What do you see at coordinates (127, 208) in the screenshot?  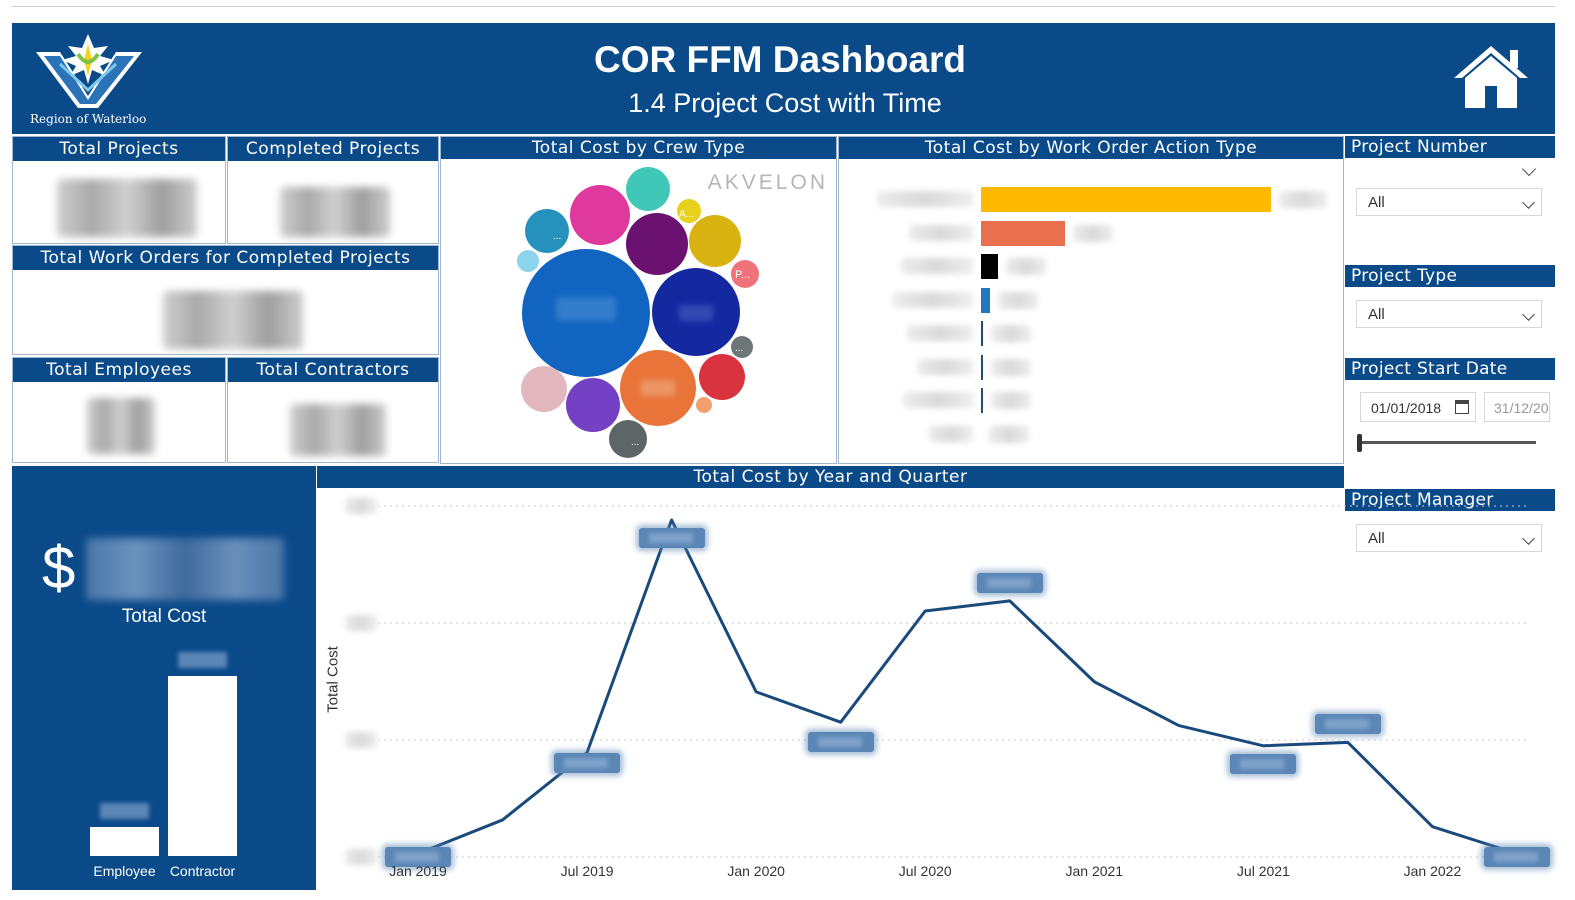 I see `kpi-total-projects-value` at bounding box center [127, 208].